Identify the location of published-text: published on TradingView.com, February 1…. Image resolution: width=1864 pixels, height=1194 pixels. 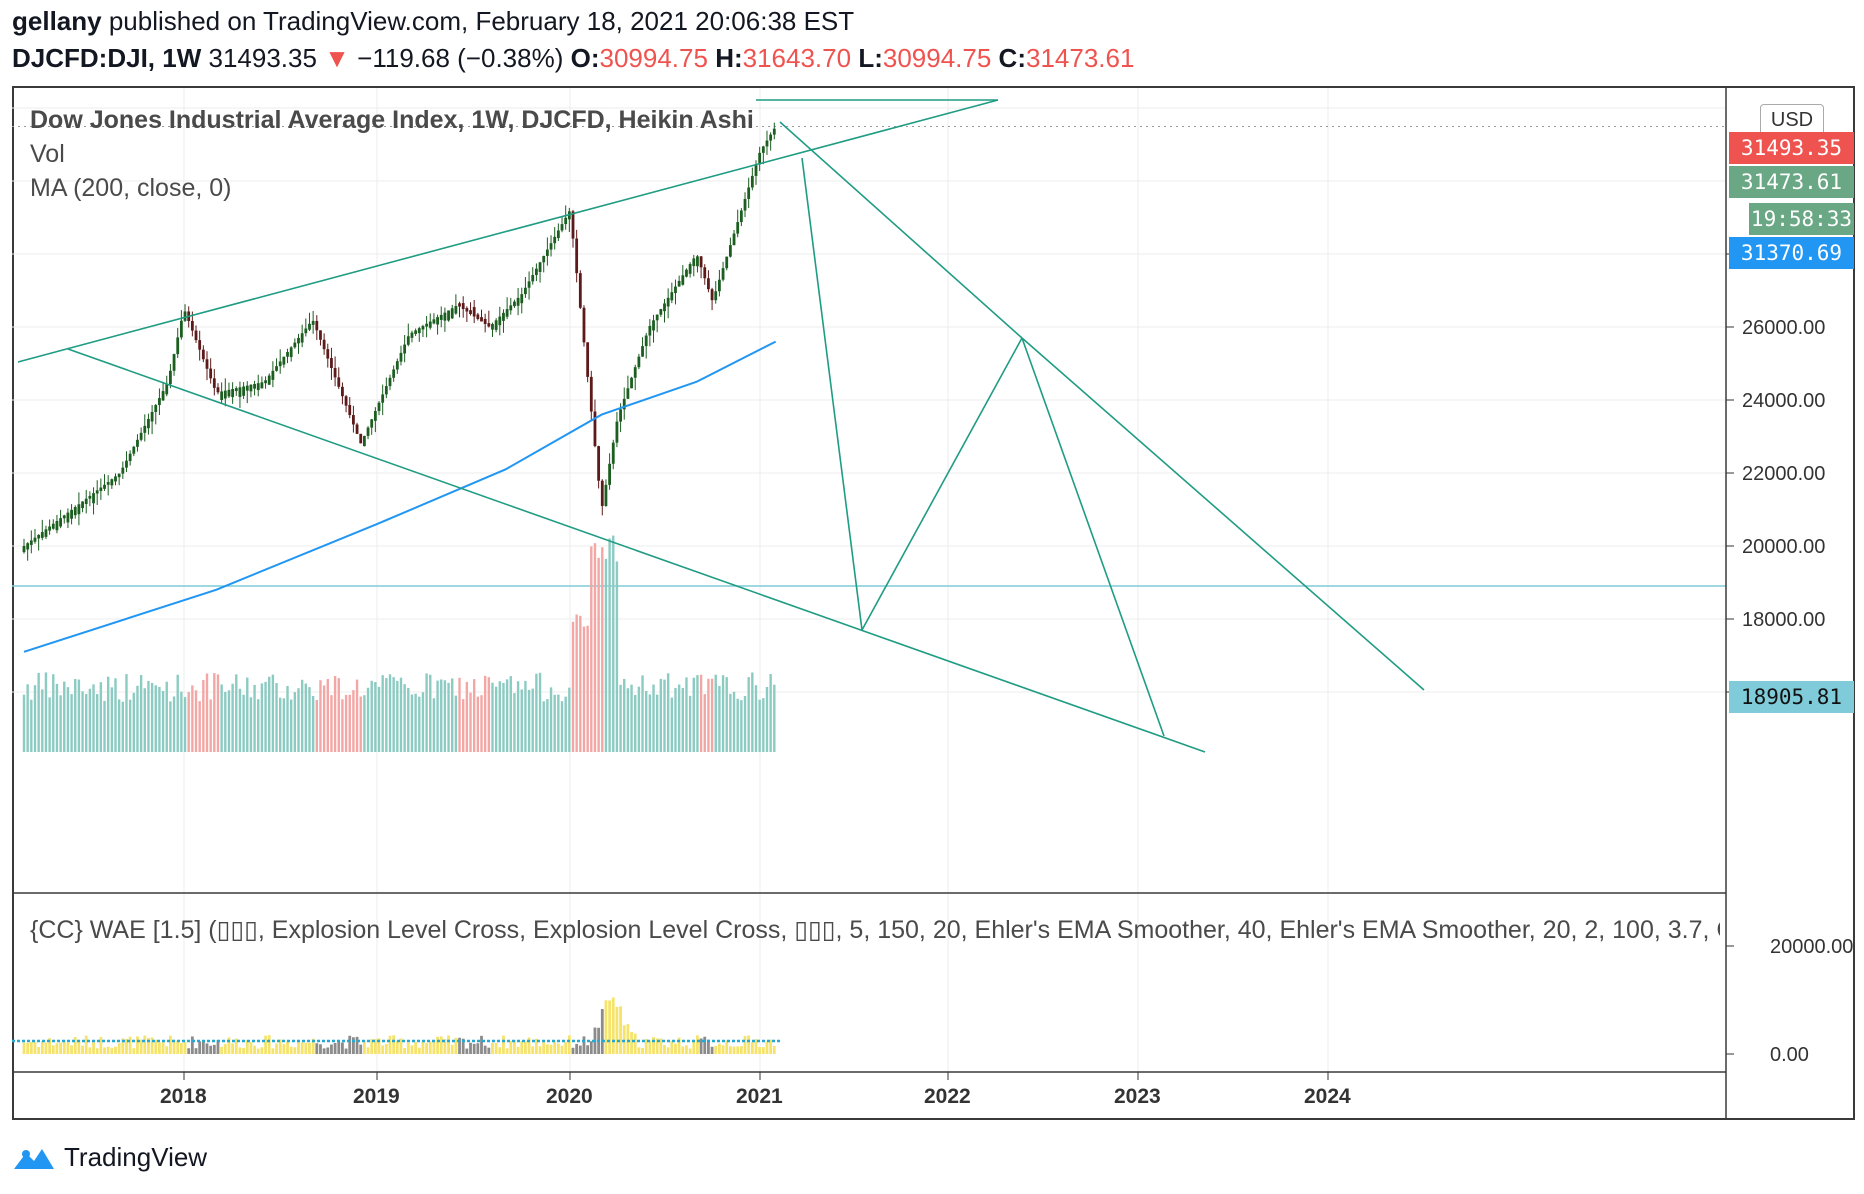
(481, 21).